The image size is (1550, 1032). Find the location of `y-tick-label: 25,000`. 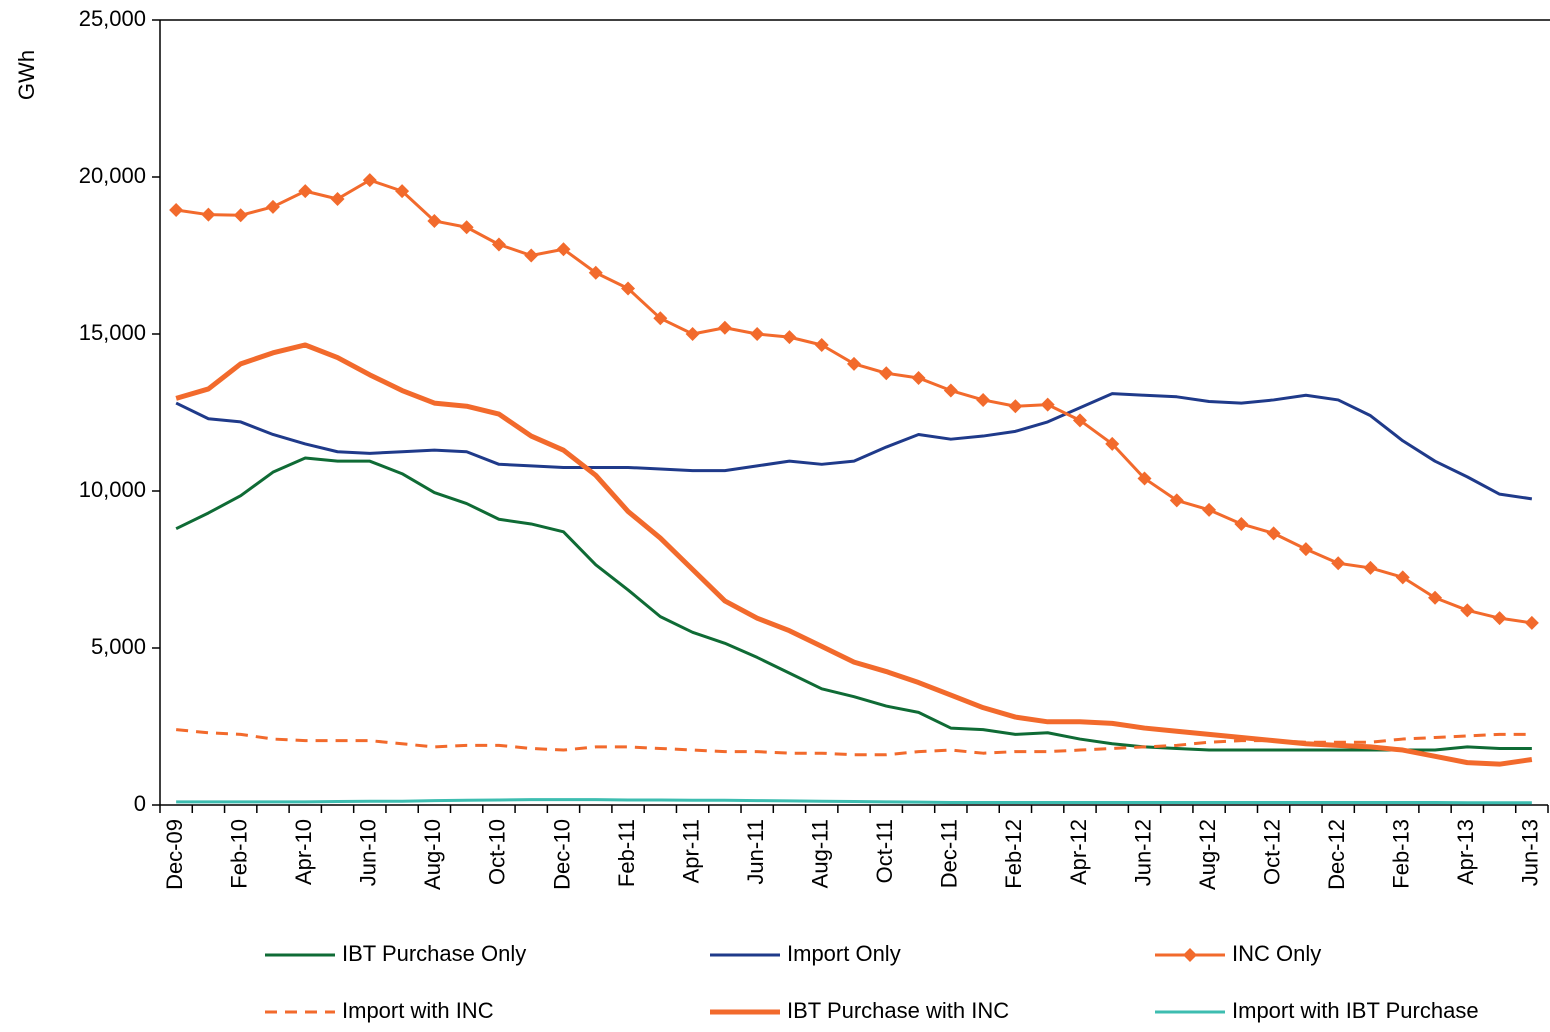

y-tick-label: 25,000 is located at coordinates (112, 18).